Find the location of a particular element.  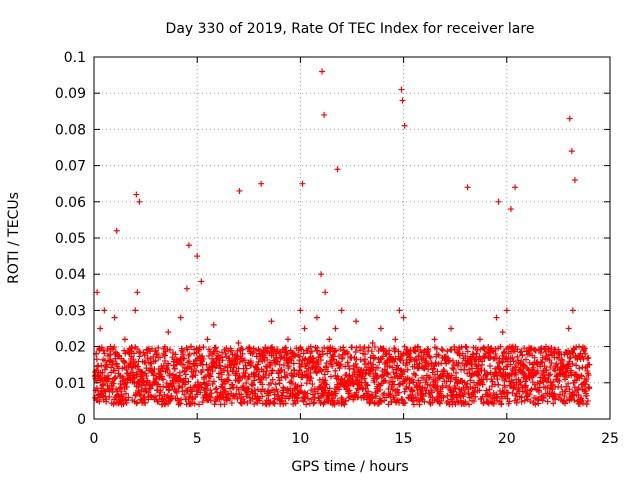

x-axis-label: GPS time / hours is located at coordinates (349, 467).